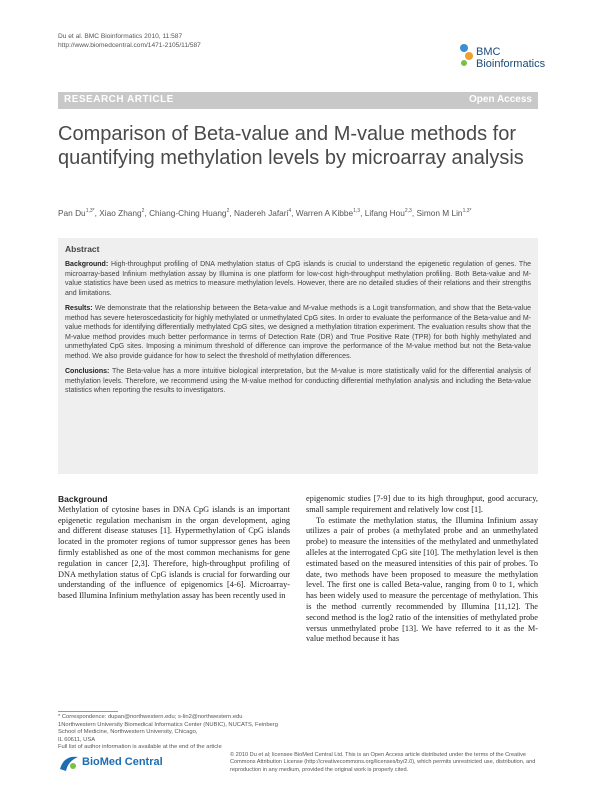 The width and height of the screenshot is (595, 794). Describe the element at coordinates (189, 212) in the screenshot. I see `author: Chiang-Ching Huang2` at that location.